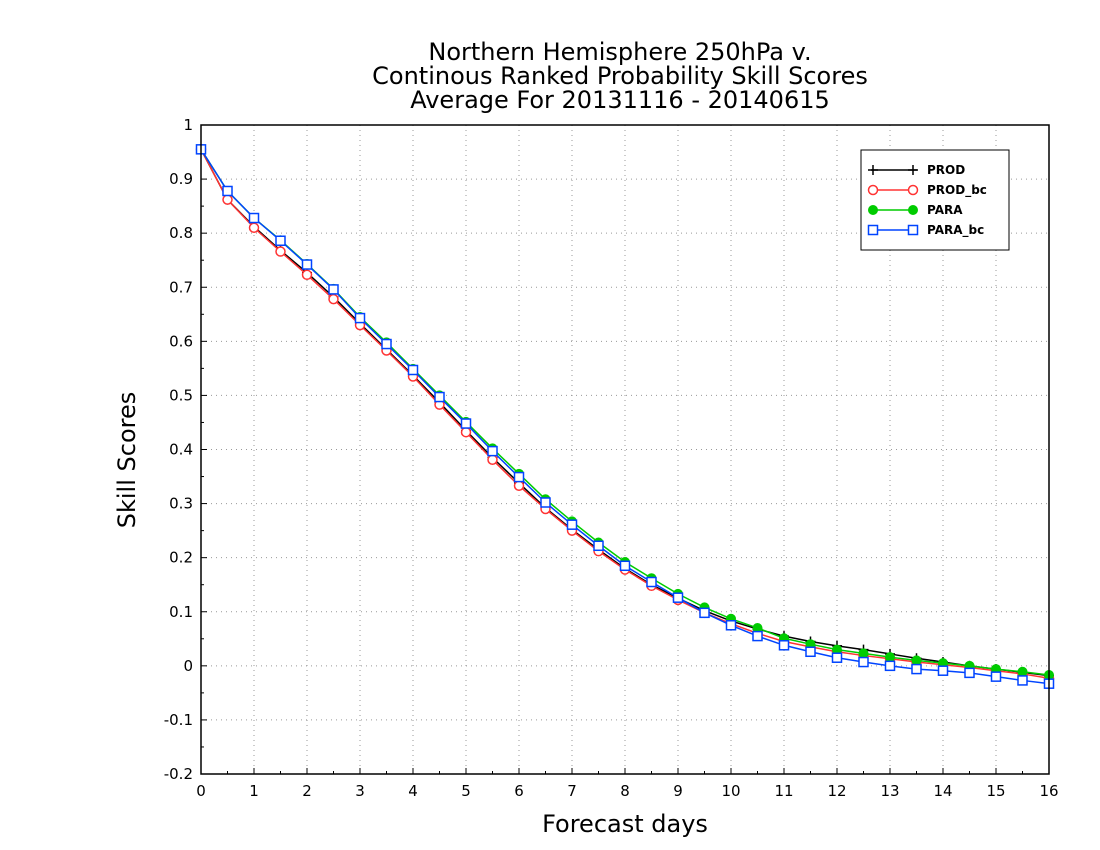 This screenshot has height=850, width=1100. Describe the element at coordinates (945, 210) in the screenshot. I see `legend-label: PARA` at that location.